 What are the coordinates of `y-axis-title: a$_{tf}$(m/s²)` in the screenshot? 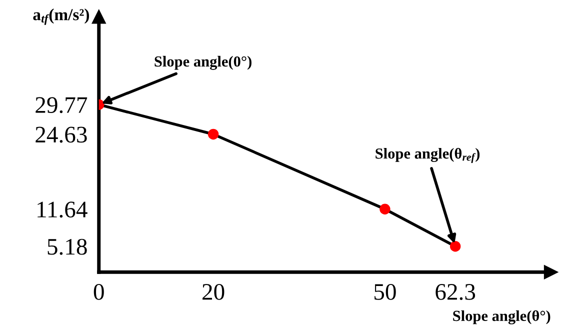 It's located at (61, 16).